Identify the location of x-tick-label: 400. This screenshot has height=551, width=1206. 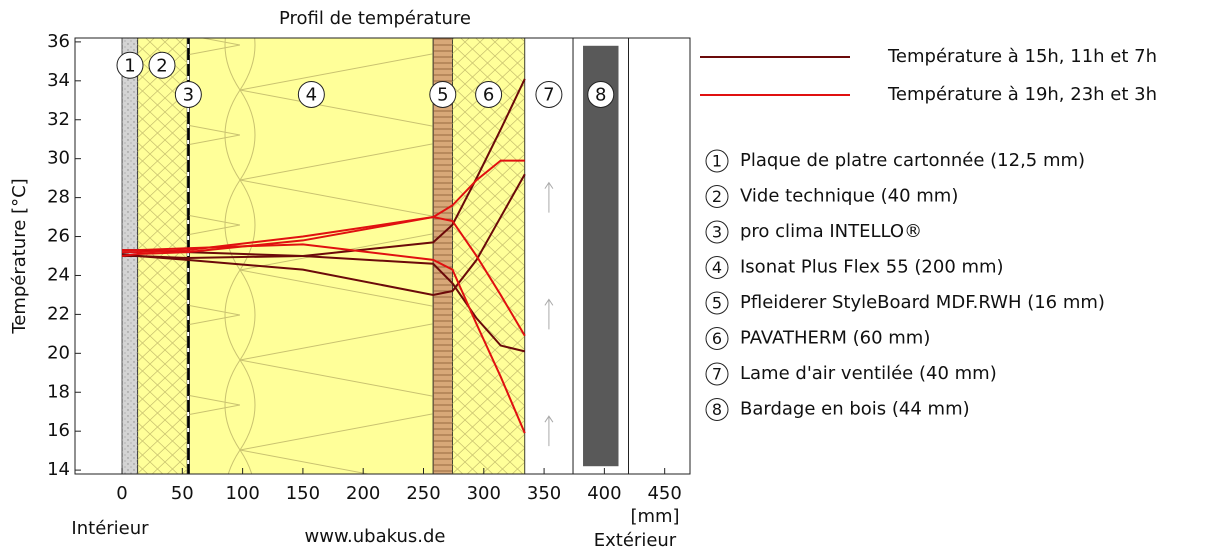
(604, 493).